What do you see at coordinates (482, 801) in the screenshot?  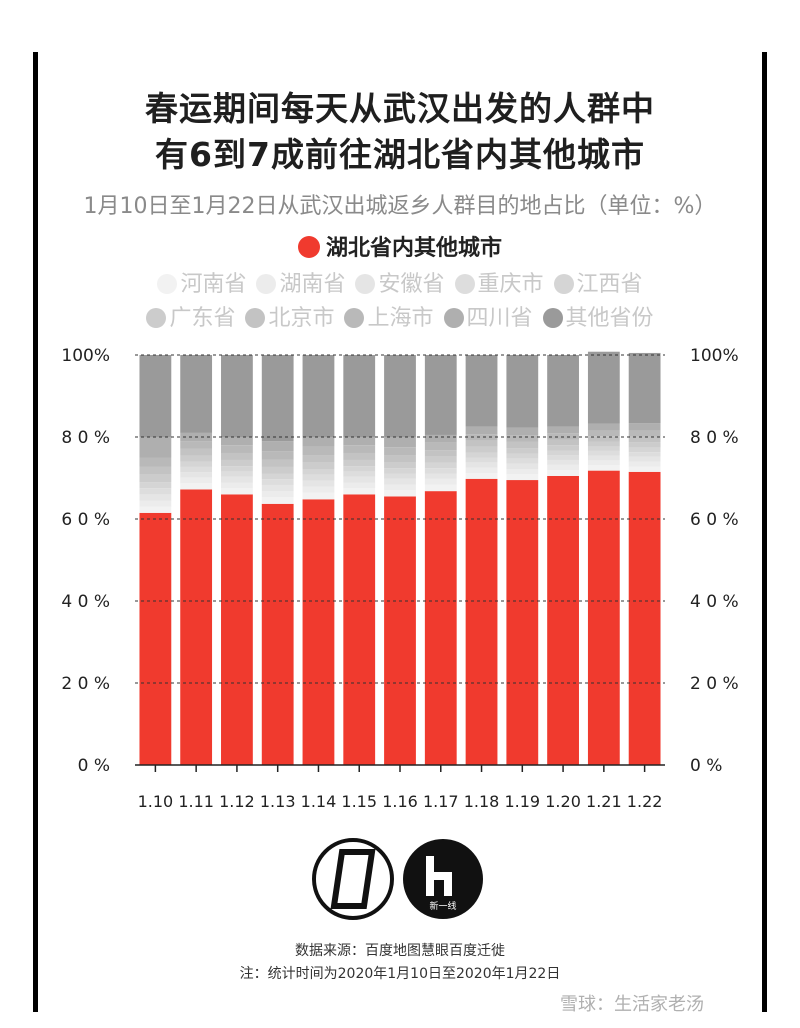 I see `x-tick-label: 1.18` at bounding box center [482, 801].